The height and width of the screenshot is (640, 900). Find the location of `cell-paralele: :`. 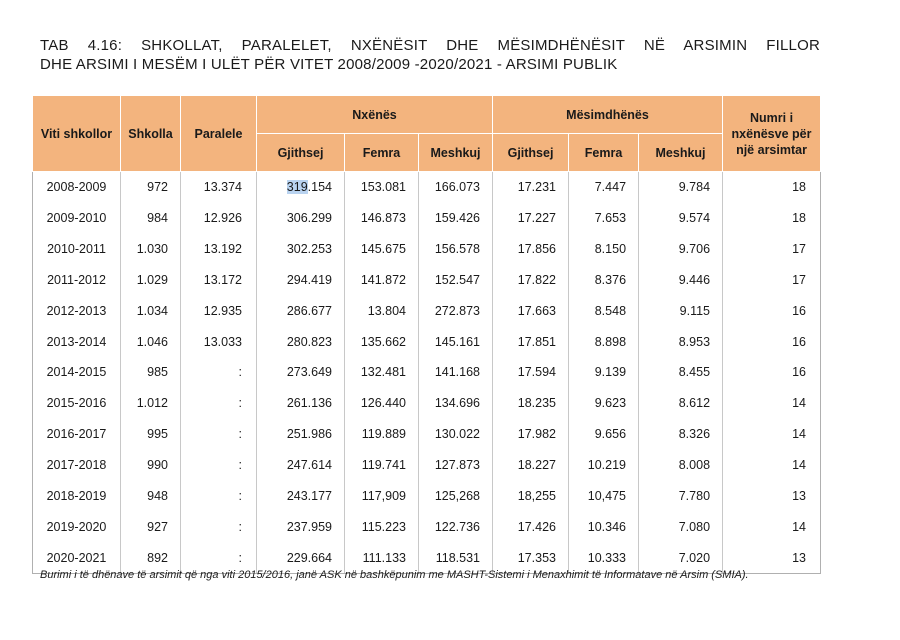

cell-paralele: : is located at coordinates (218, 372).